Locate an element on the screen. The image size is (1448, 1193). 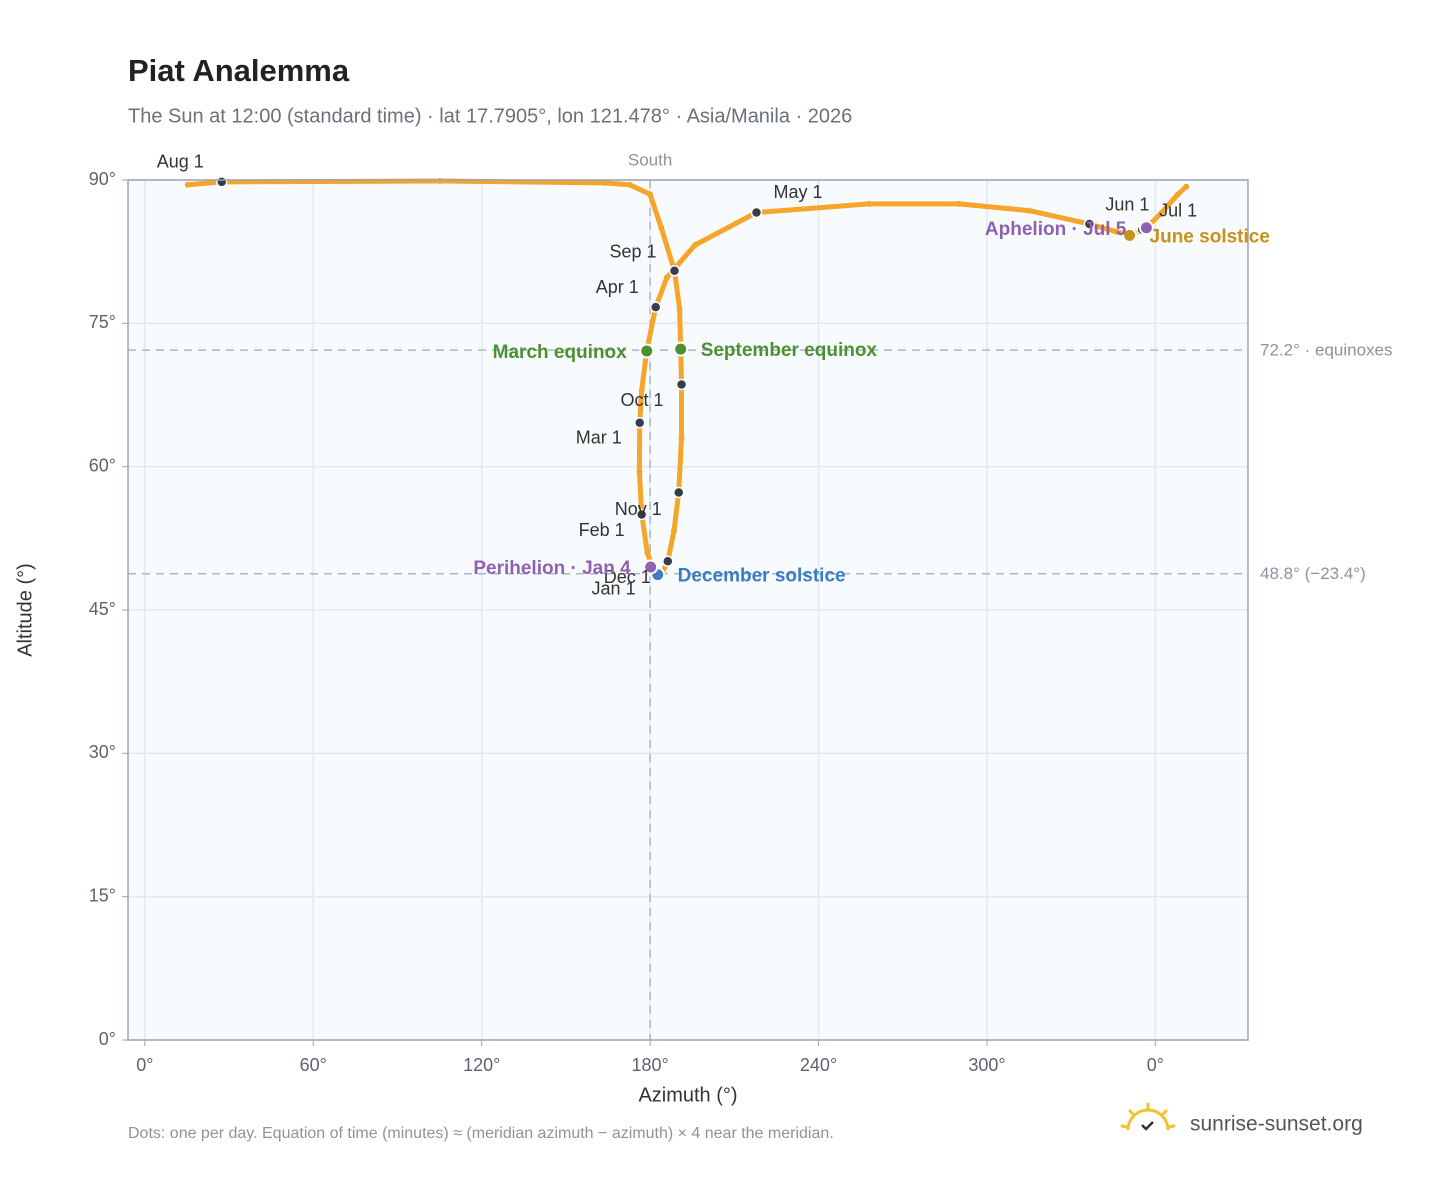
x-tick-label: 300° is located at coordinates (986, 1065).